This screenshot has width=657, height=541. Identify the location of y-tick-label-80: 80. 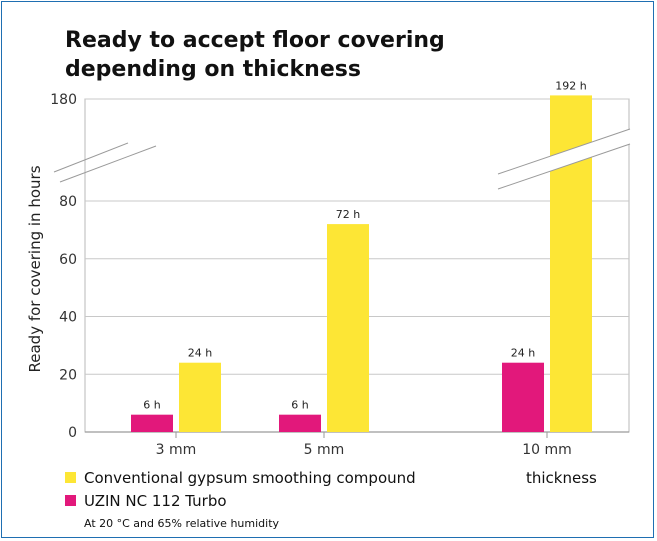
(68, 202).